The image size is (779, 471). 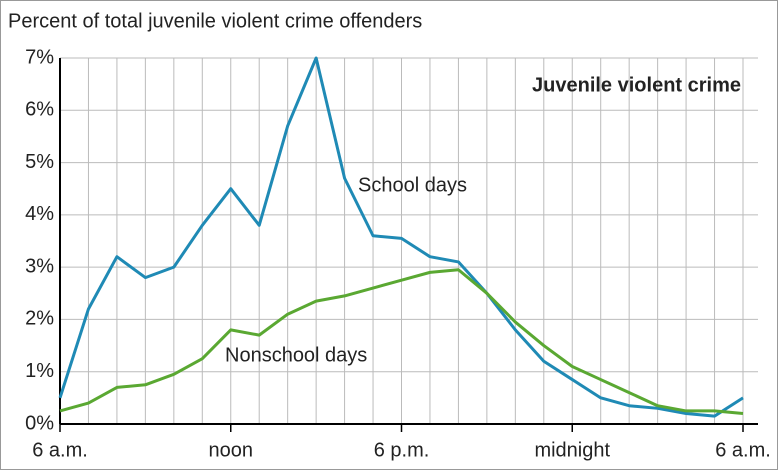 I want to click on x-tick-label: midnight, so click(x=572, y=450).